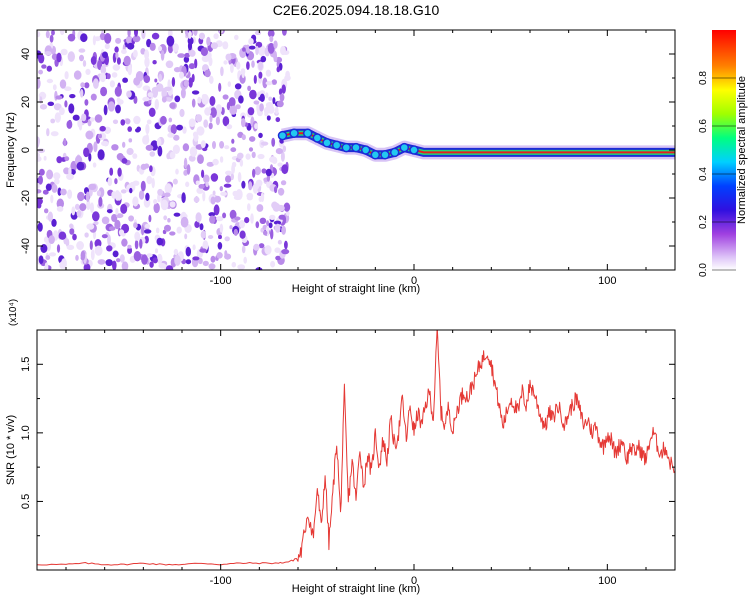 The image size is (750, 600). I want to click on y-tick-label: 20, so click(26, 102).